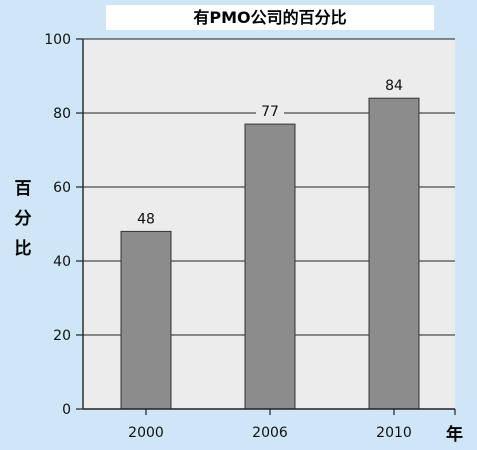  I want to click on y-tick-label: 0, so click(66, 410).